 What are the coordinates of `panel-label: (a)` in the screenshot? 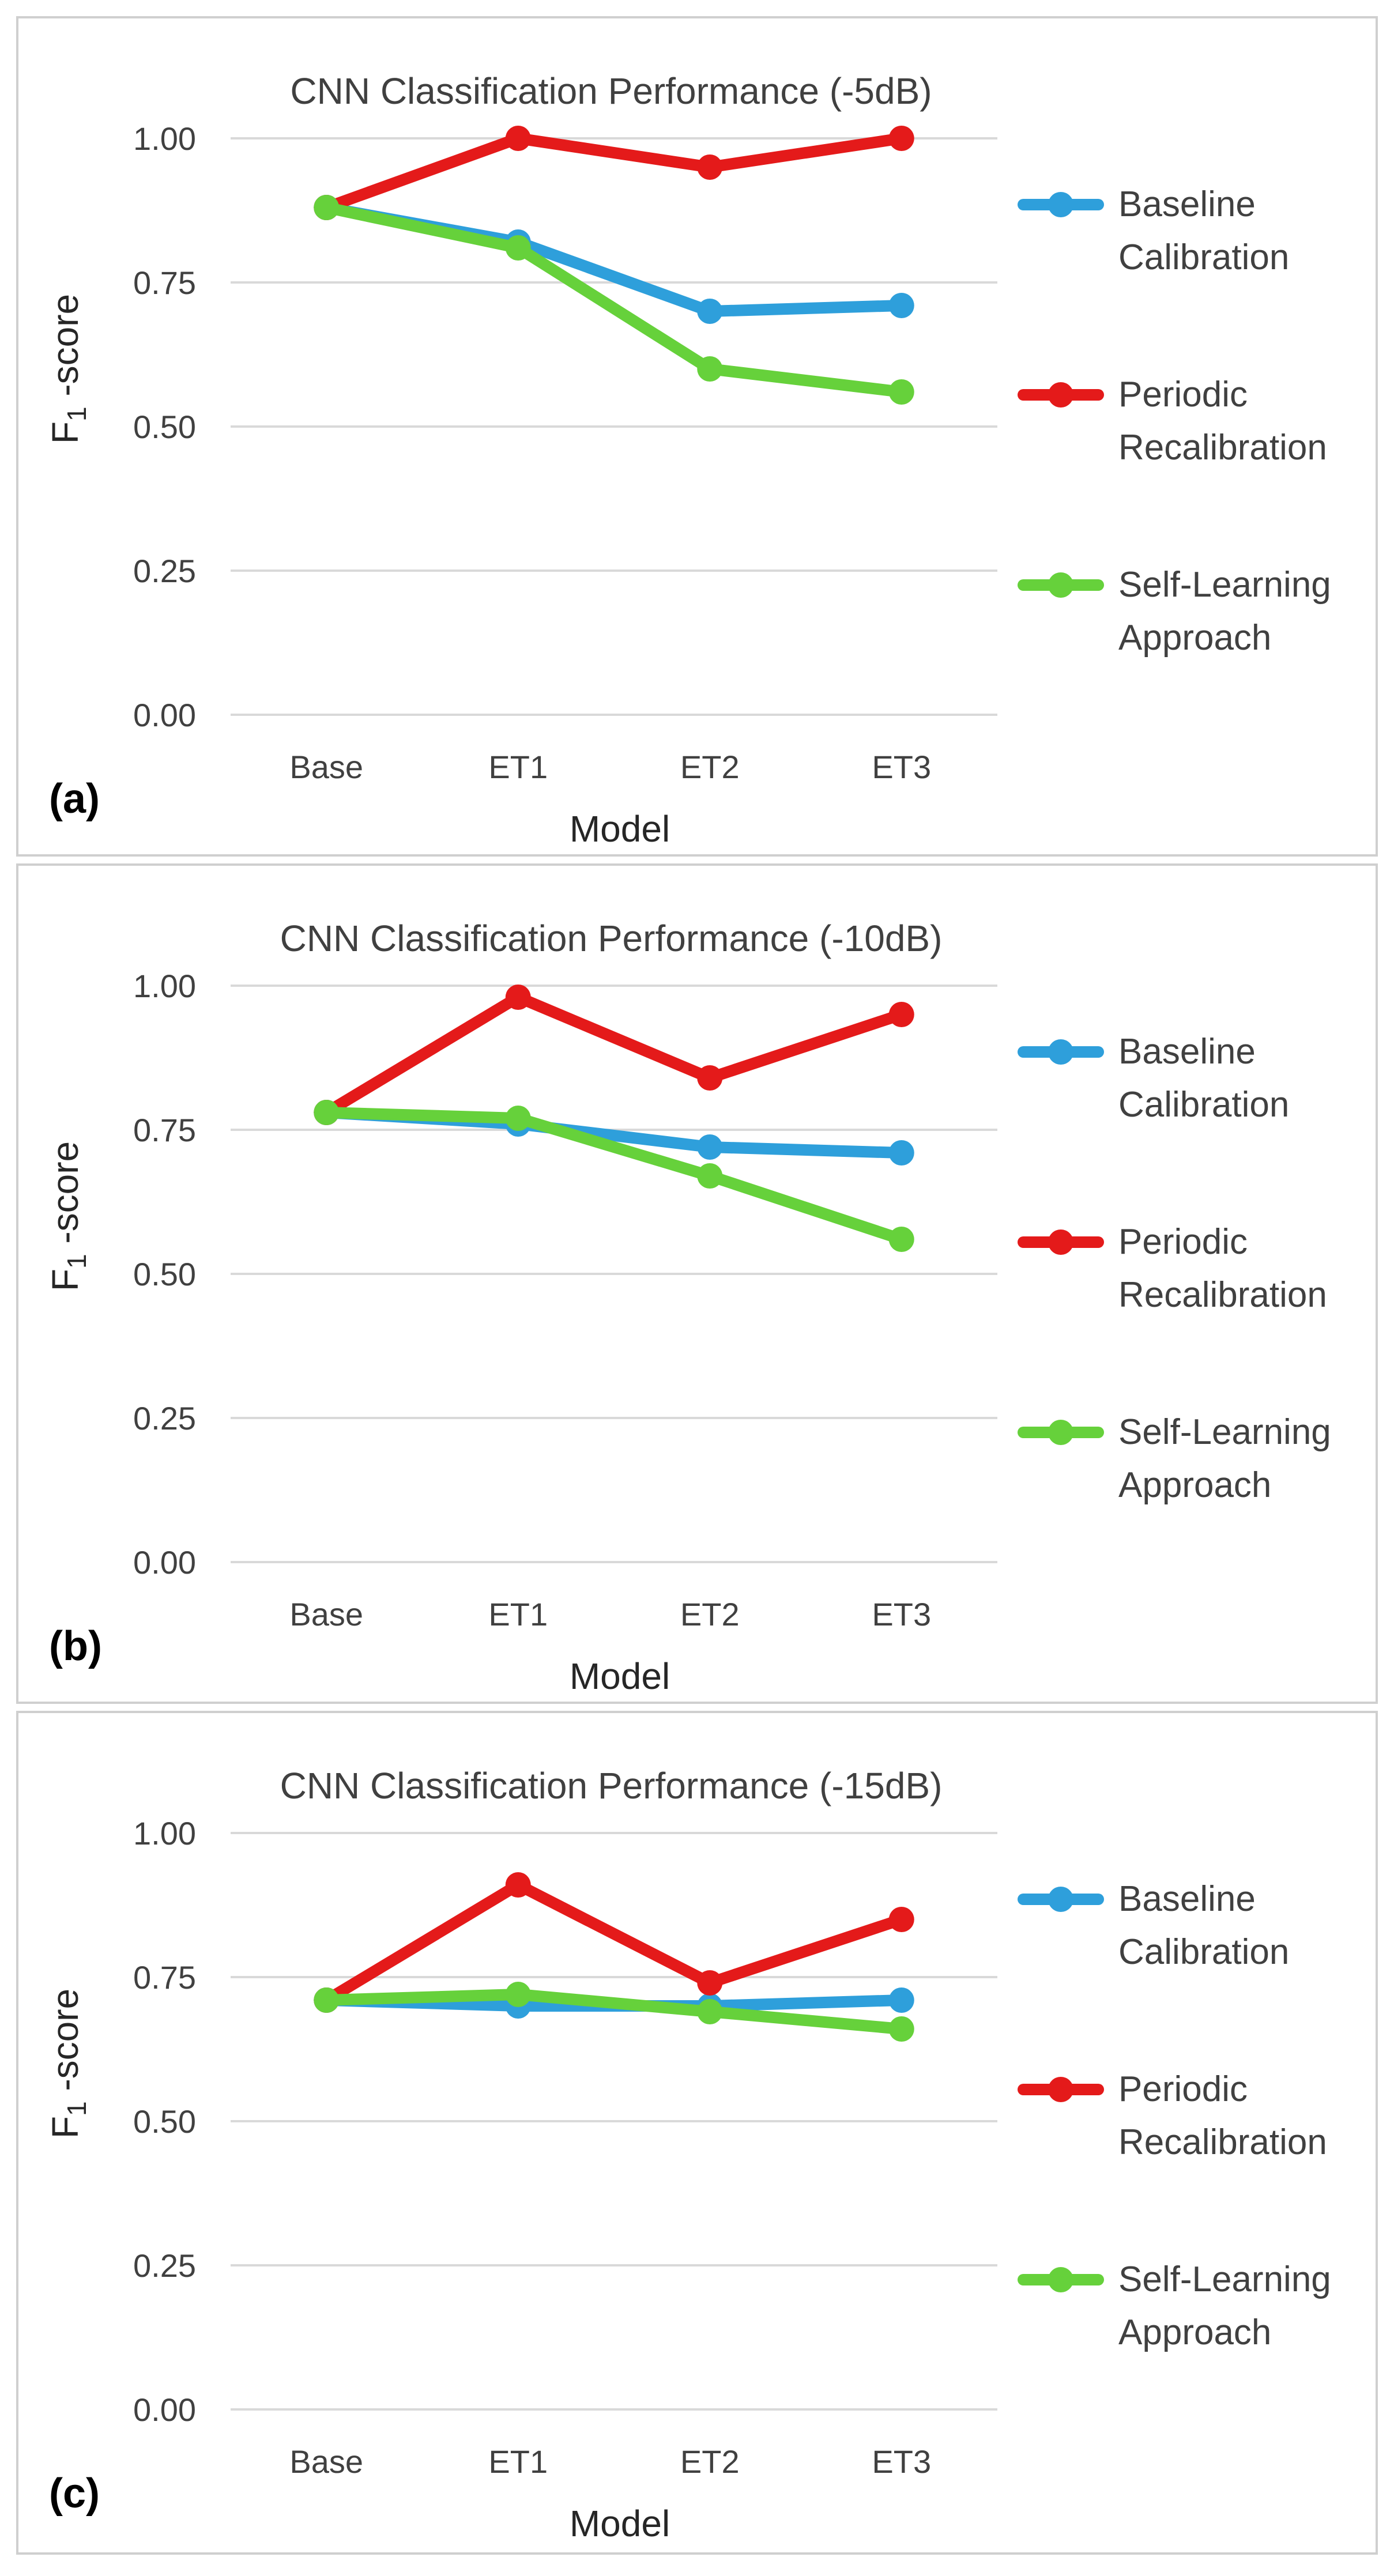 It's located at (74, 799).